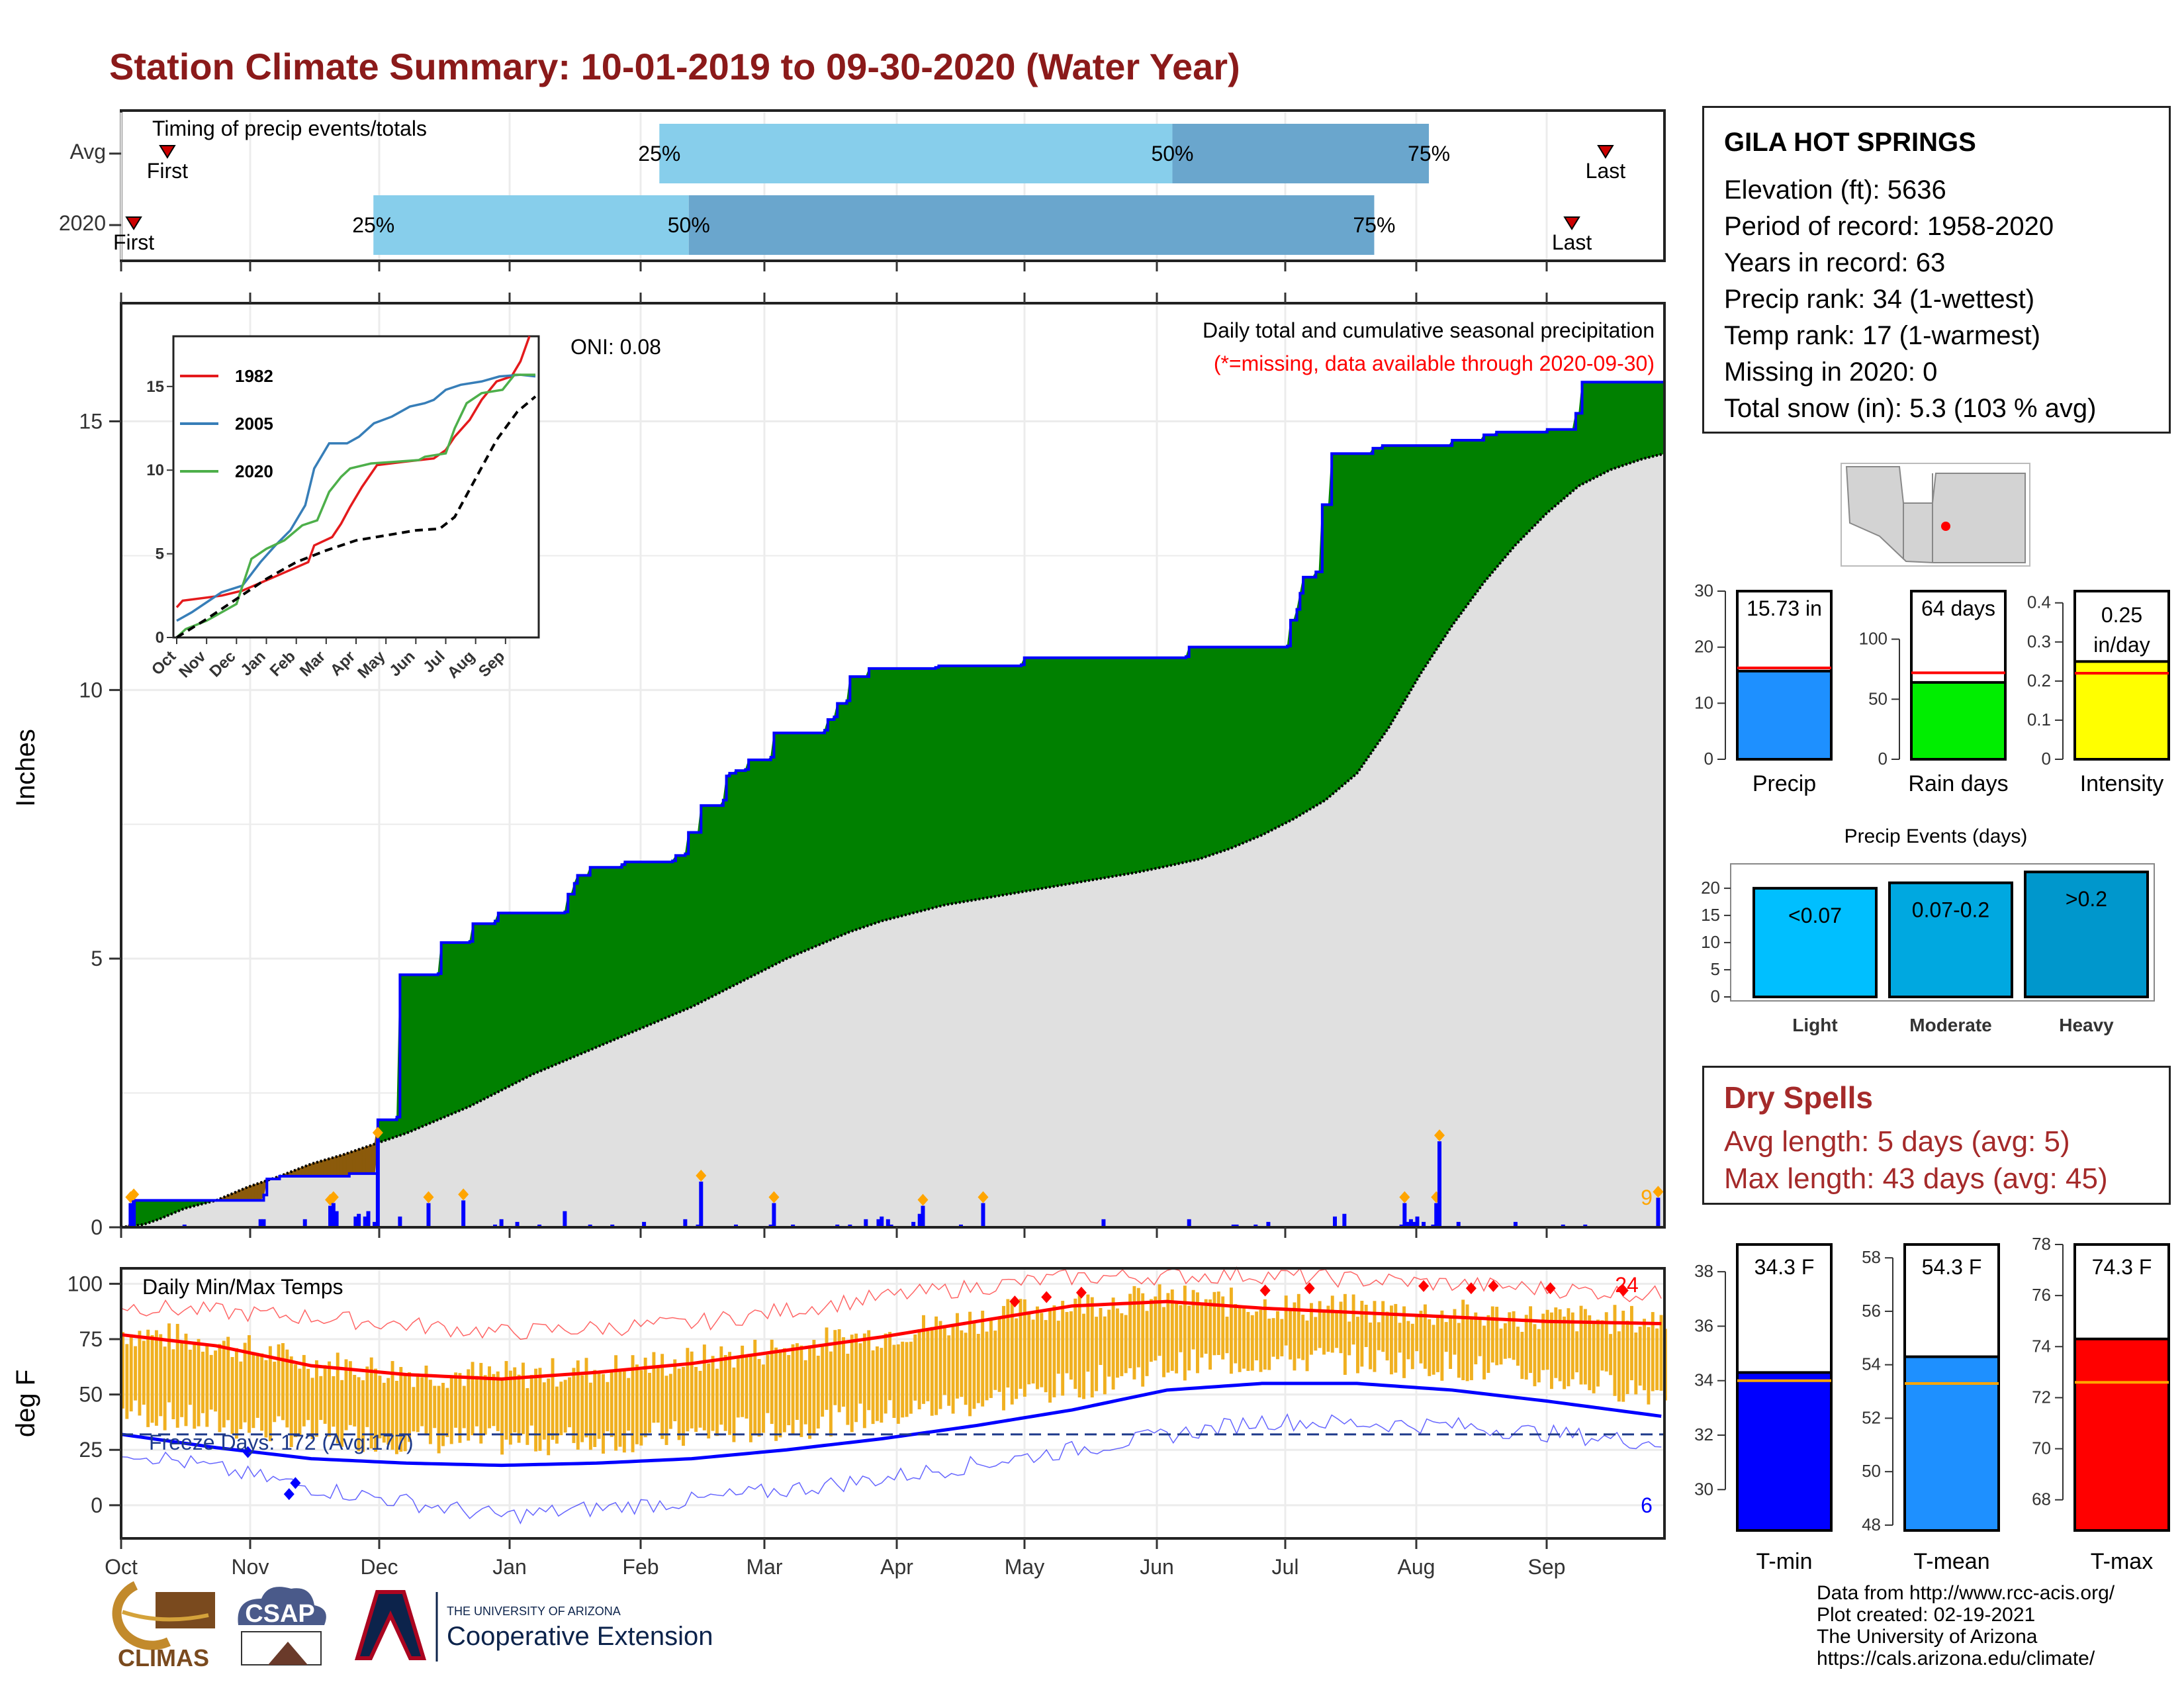 Image resolution: width=2184 pixels, height=1688 pixels. I want to click on y-tick-label: 0, so click(1715, 996).